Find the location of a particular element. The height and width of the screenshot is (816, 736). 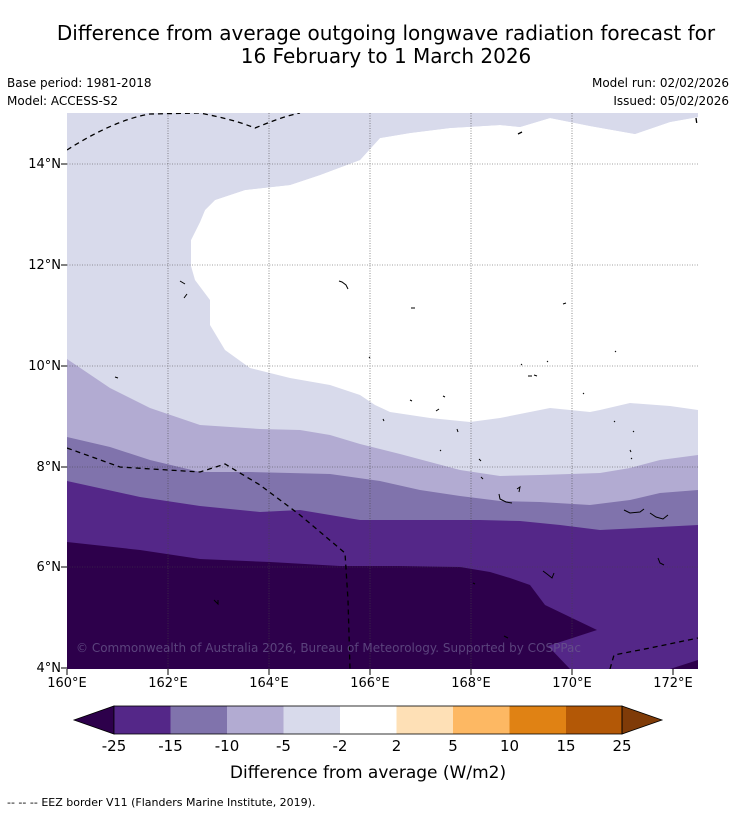

legend-arrow-right is located at coordinates (642, 720).